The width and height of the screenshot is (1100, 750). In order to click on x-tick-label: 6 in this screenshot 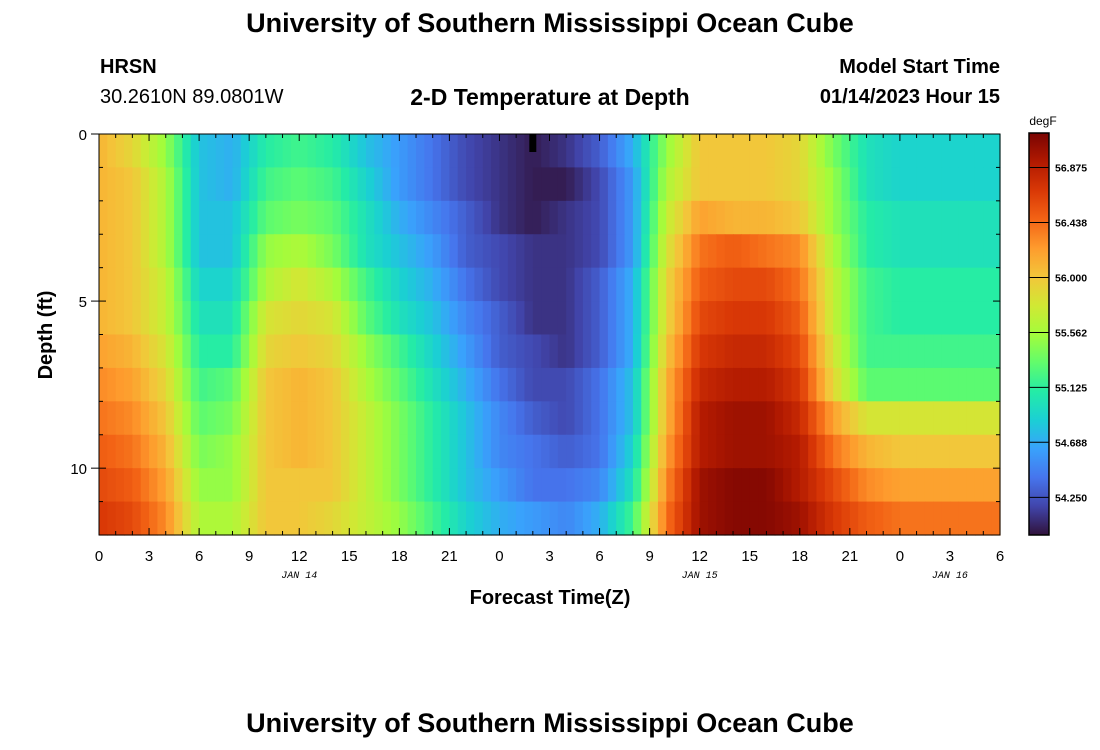, I will do `click(1000, 556)`.